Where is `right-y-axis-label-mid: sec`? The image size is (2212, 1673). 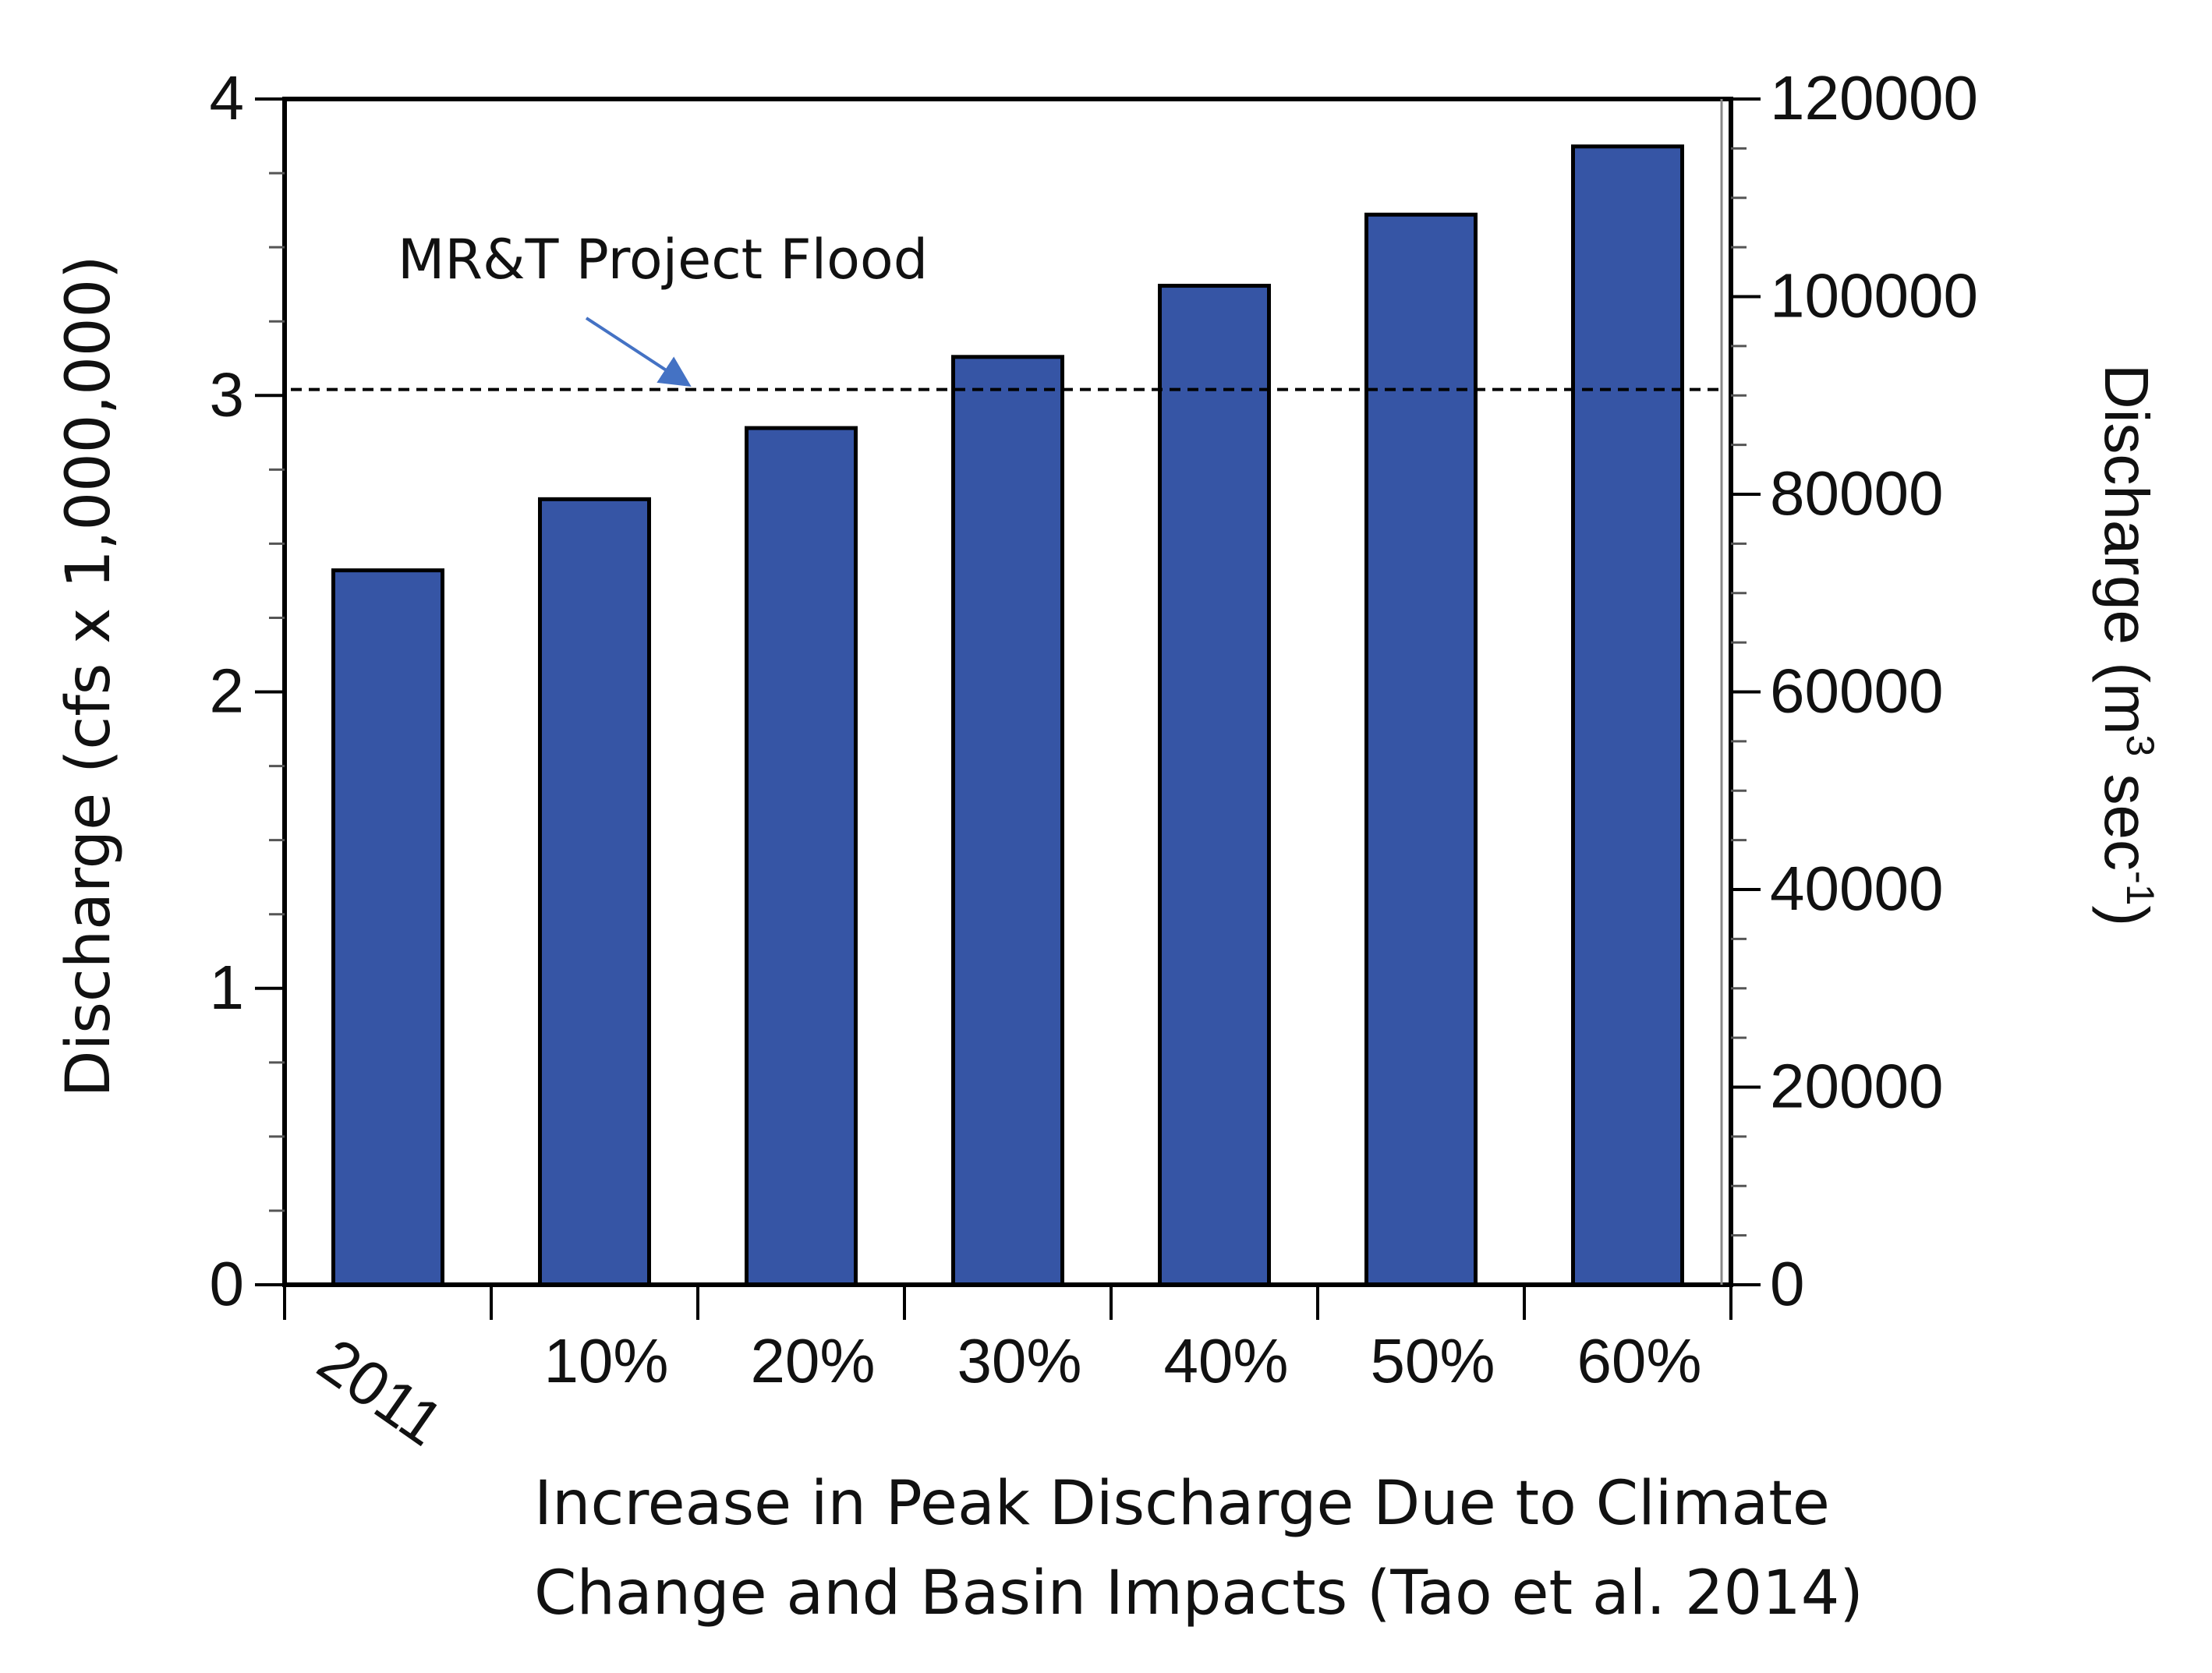 right-y-axis-label-mid: sec is located at coordinates (2126, 813).